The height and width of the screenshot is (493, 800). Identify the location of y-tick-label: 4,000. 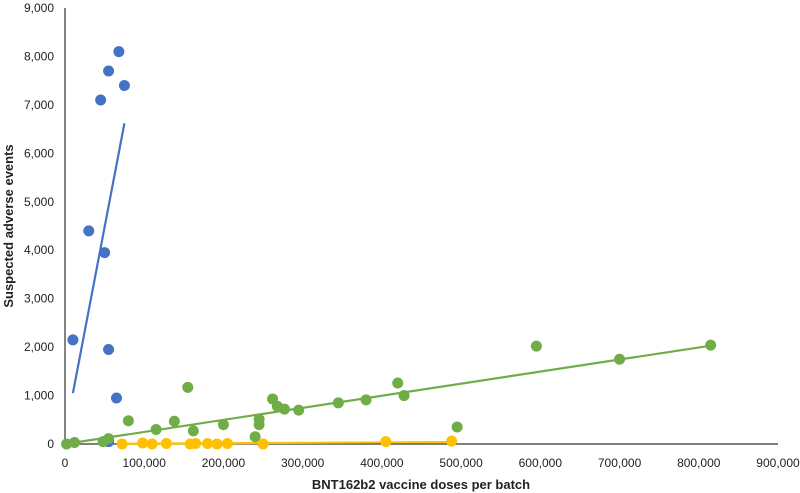
(39, 250).